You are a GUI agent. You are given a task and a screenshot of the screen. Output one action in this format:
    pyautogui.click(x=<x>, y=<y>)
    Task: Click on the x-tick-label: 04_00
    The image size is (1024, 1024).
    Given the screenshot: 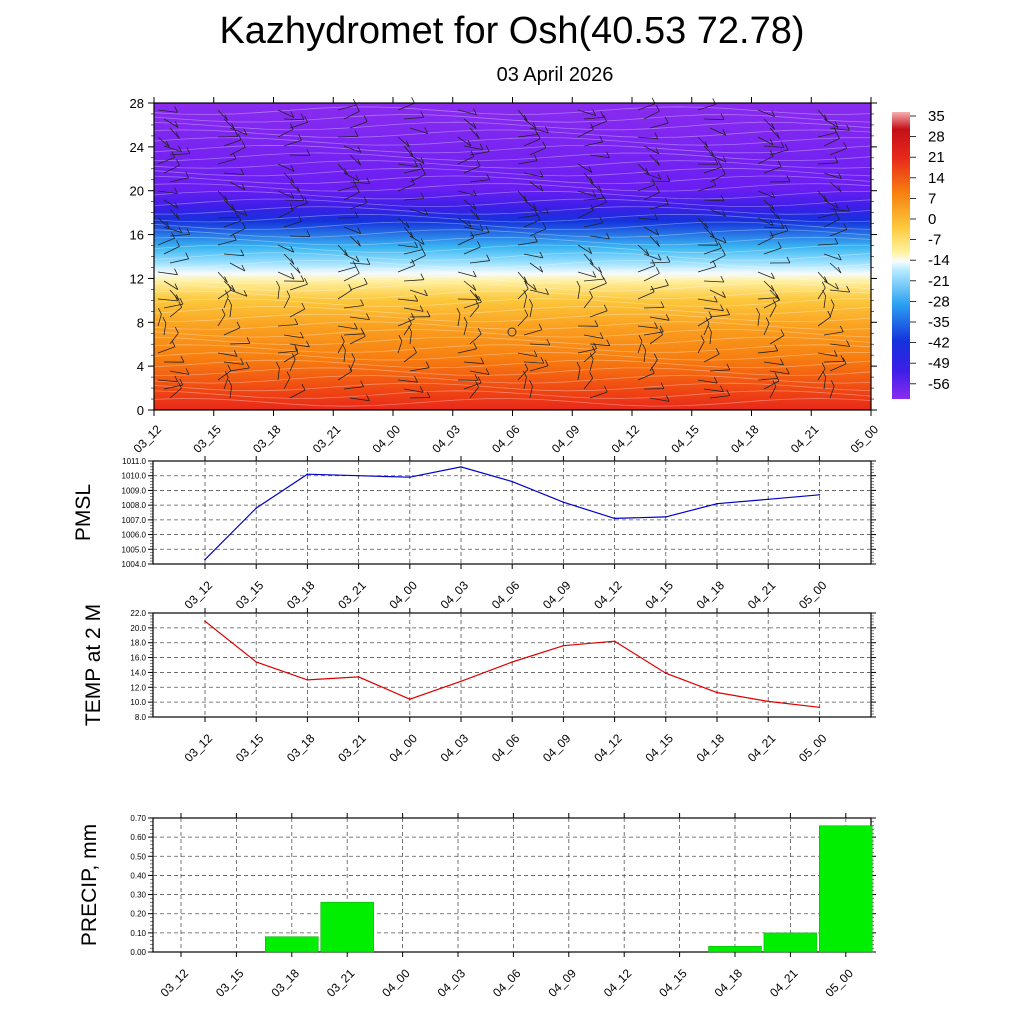 What is the action you would take?
    pyautogui.click(x=403, y=595)
    